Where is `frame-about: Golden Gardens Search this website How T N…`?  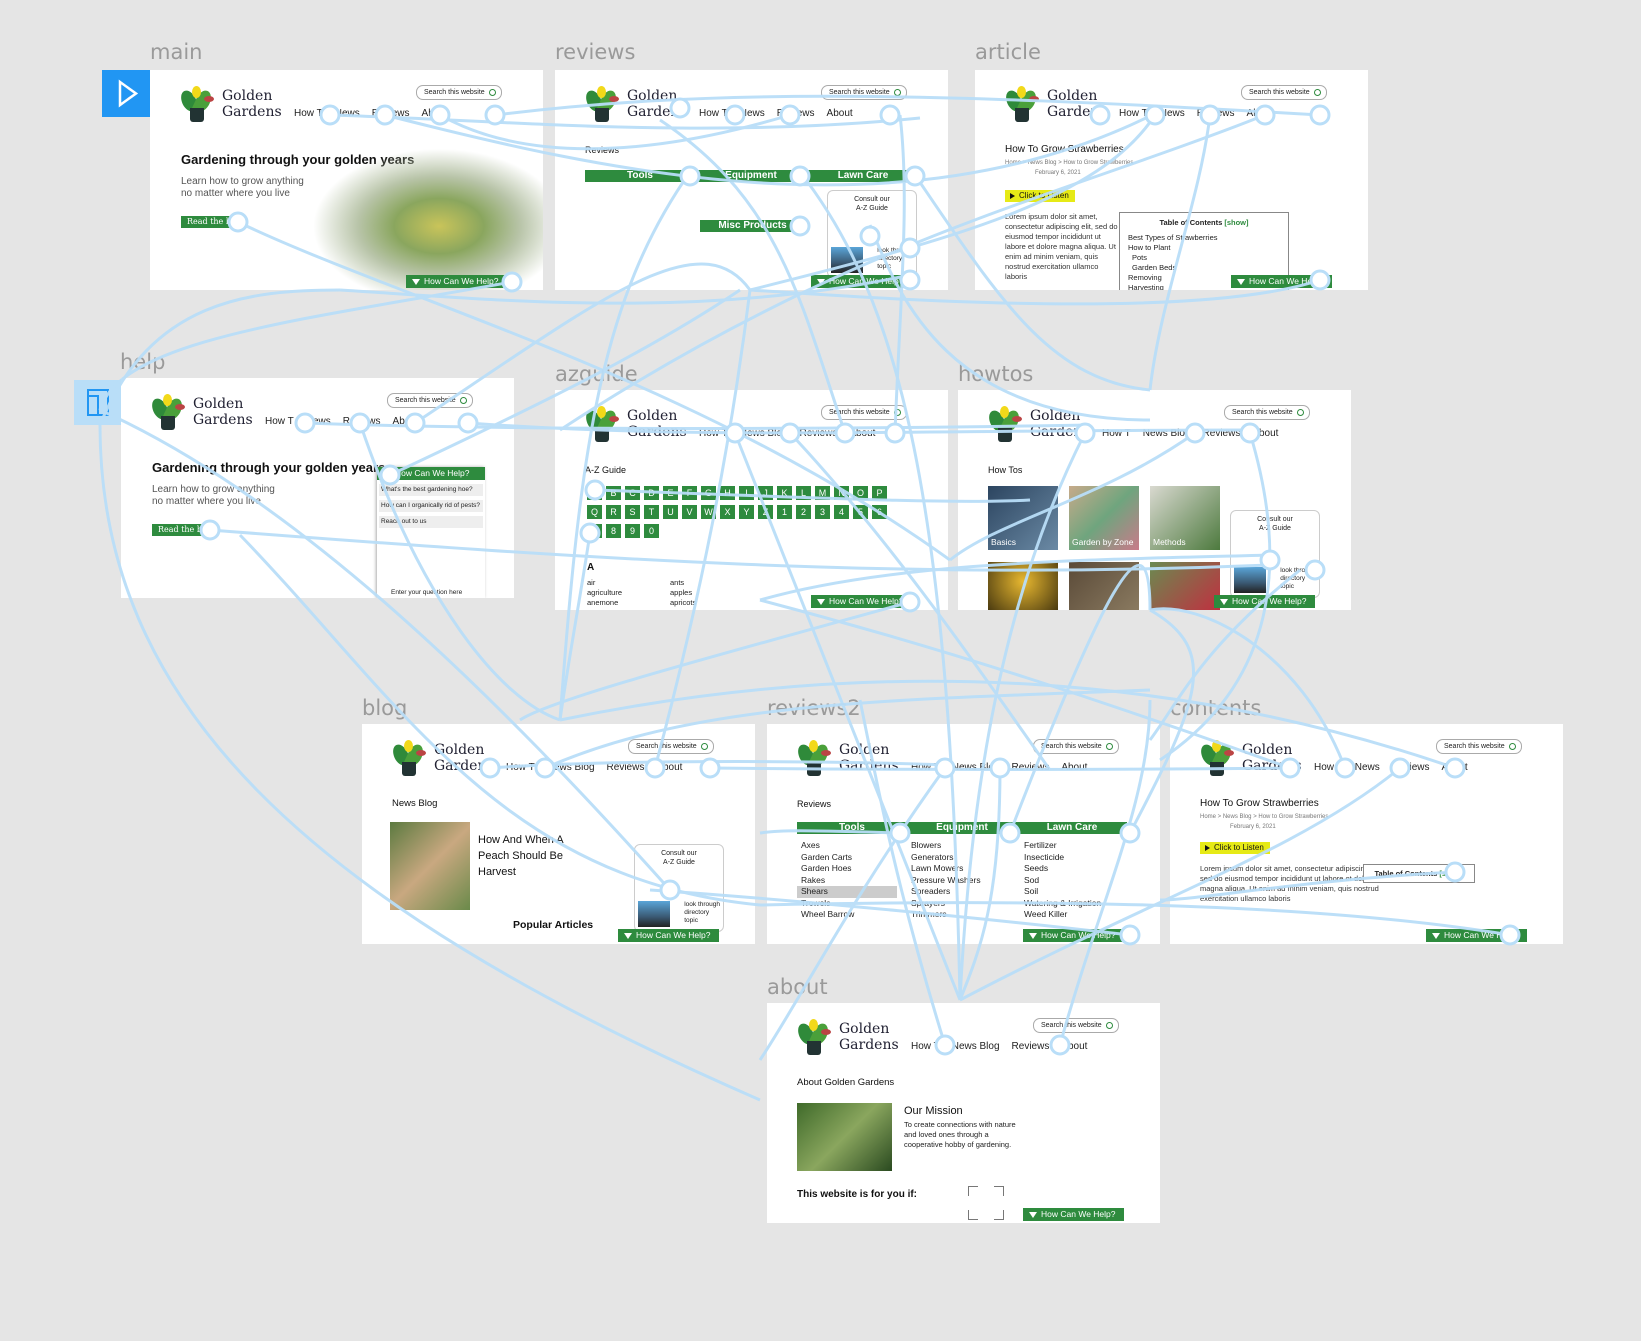
frame-about: Golden Gardens Search this website How T N… is located at coordinates (963, 1113).